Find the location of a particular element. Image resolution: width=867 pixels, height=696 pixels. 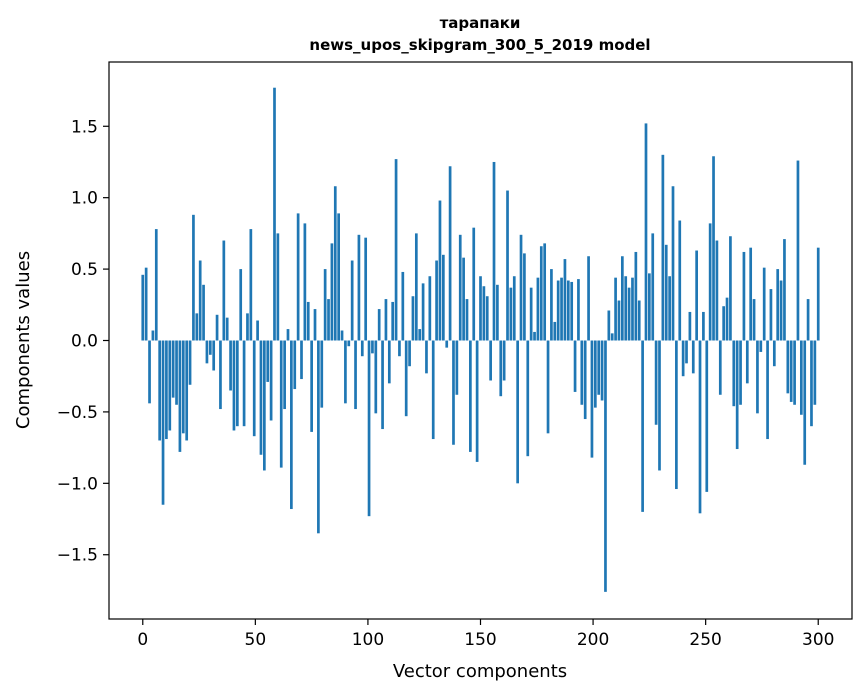

x-axis-label: Vector components is located at coordinates (480, 671).